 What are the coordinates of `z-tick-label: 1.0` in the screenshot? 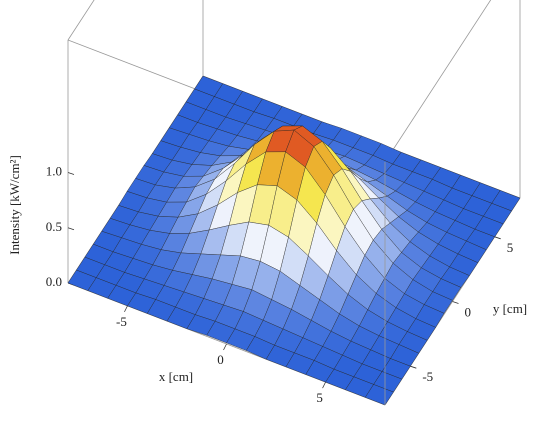 It's located at (54, 171).